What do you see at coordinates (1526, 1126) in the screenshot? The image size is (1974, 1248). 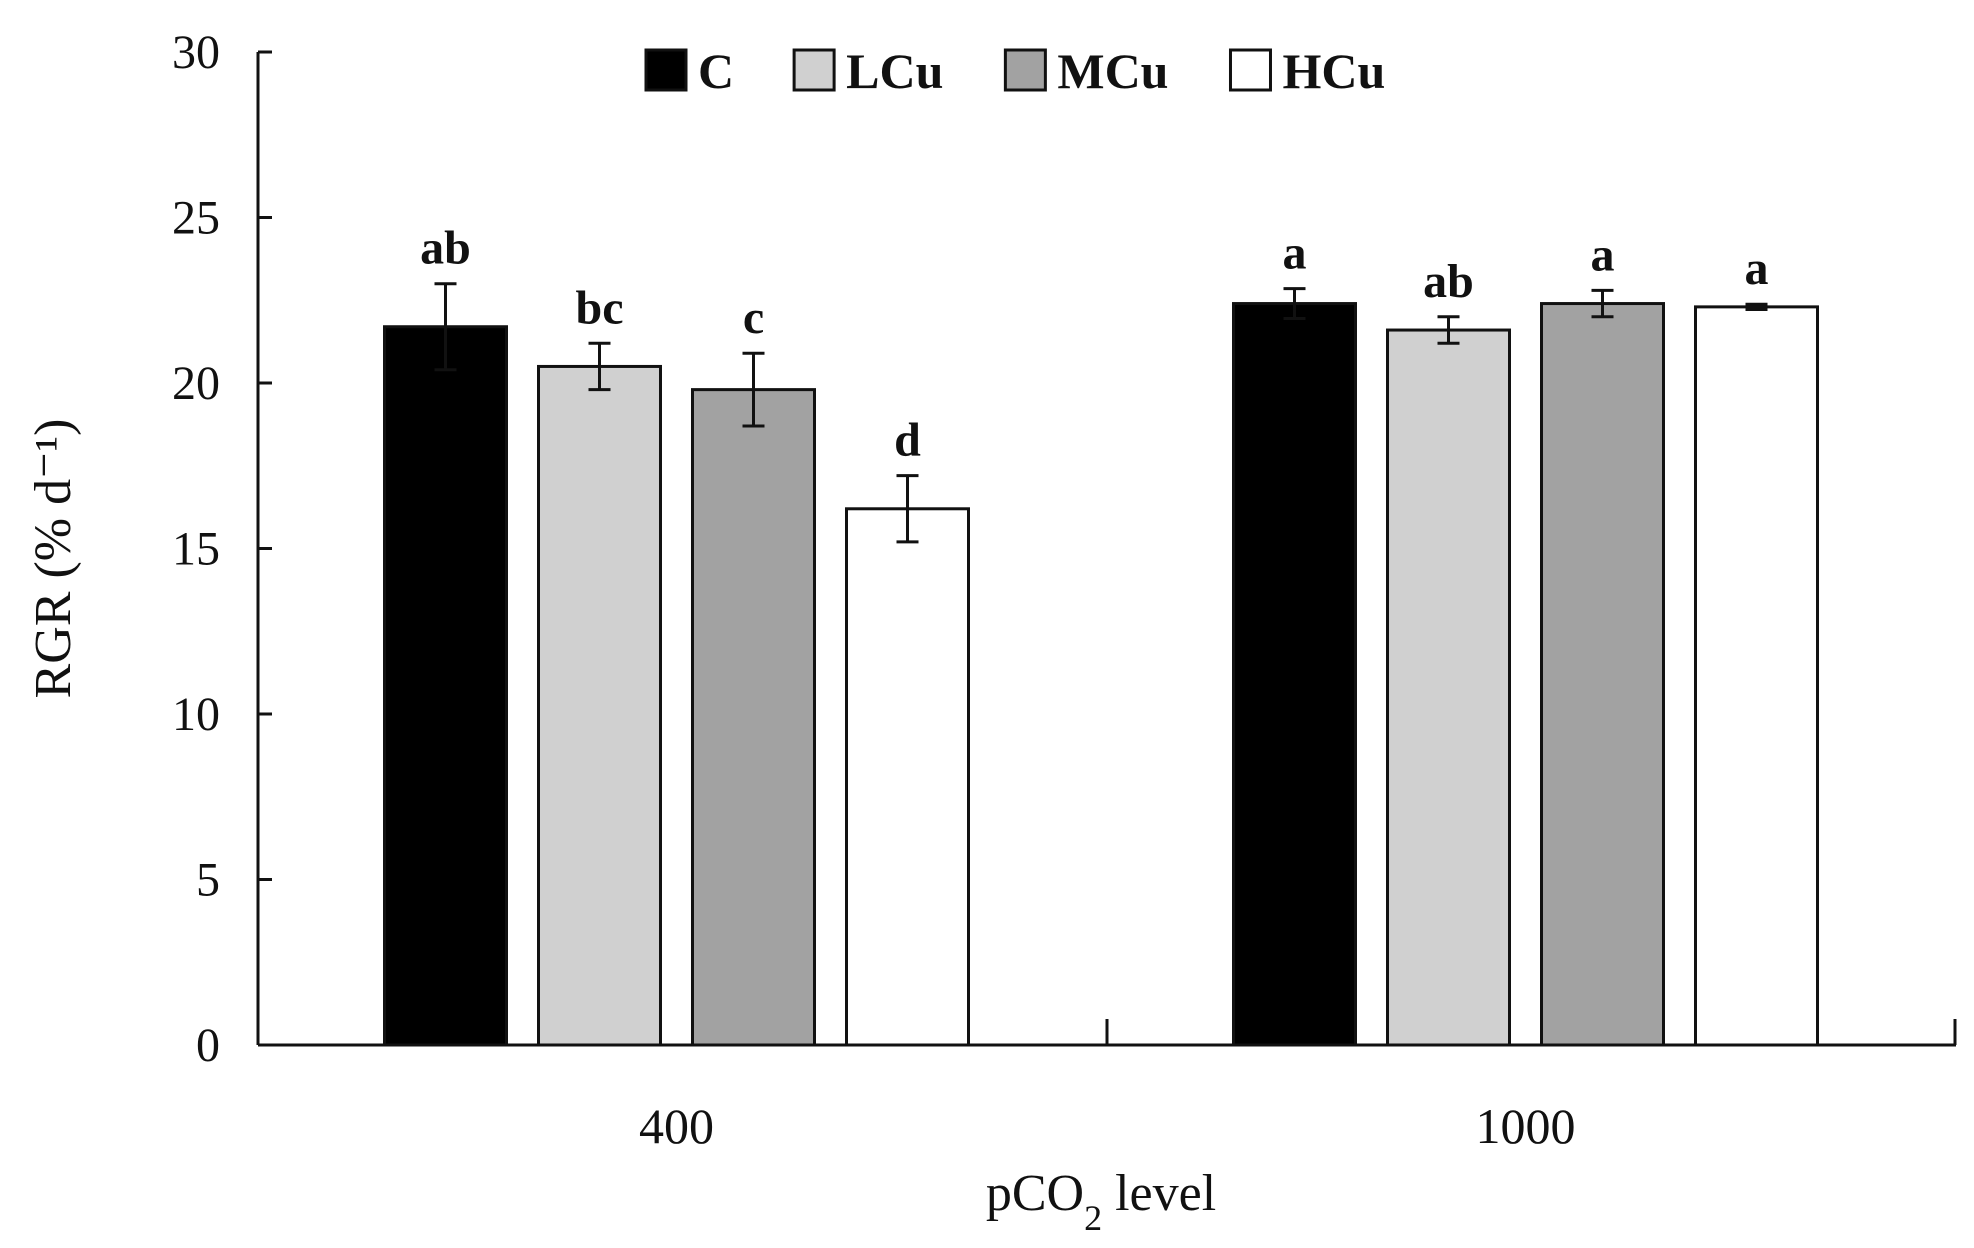 I see `x-tick-label: 1000` at bounding box center [1526, 1126].